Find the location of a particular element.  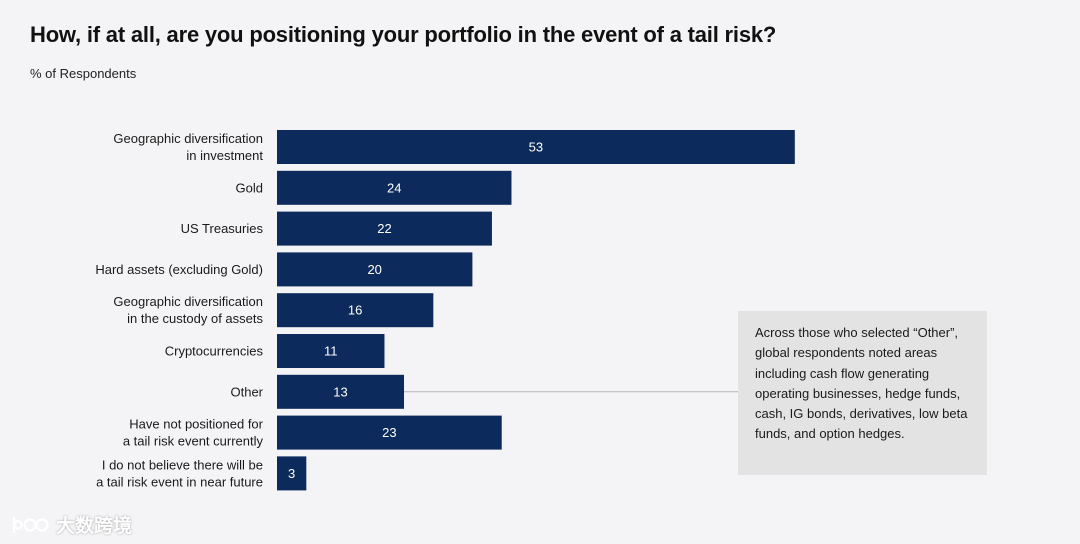

category-label: Gold is located at coordinates (249, 187).